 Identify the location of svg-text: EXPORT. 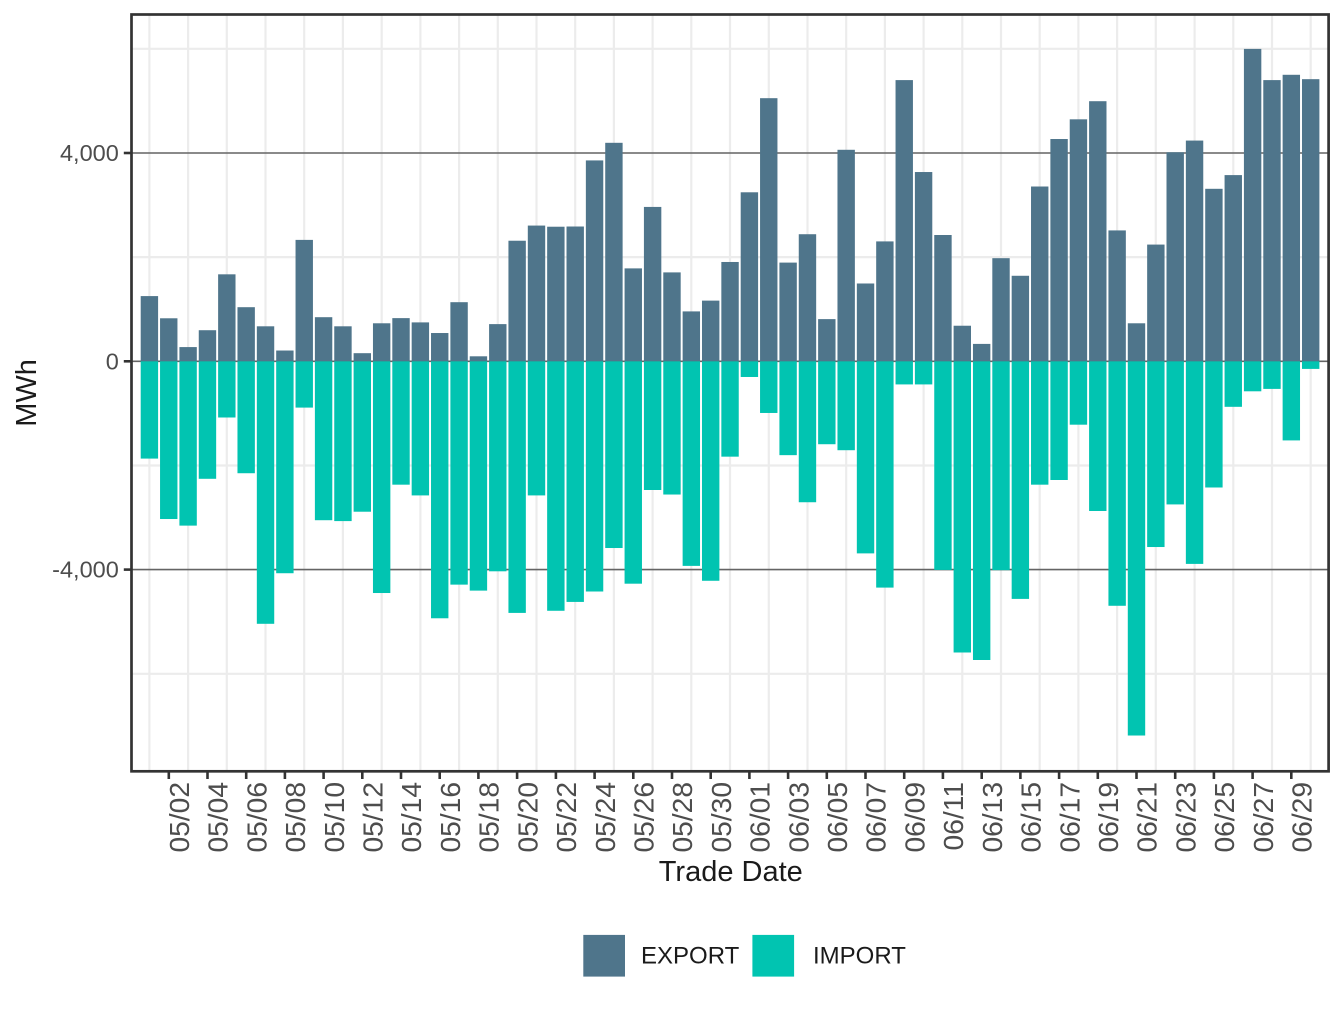
(690, 956).